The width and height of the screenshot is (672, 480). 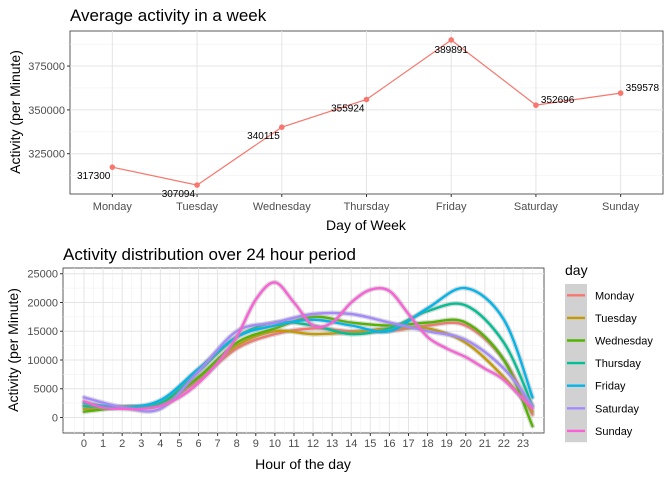 What do you see at coordinates (536, 207) in the screenshot?
I see `chart1-x-tick-label: Saturday` at bounding box center [536, 207].